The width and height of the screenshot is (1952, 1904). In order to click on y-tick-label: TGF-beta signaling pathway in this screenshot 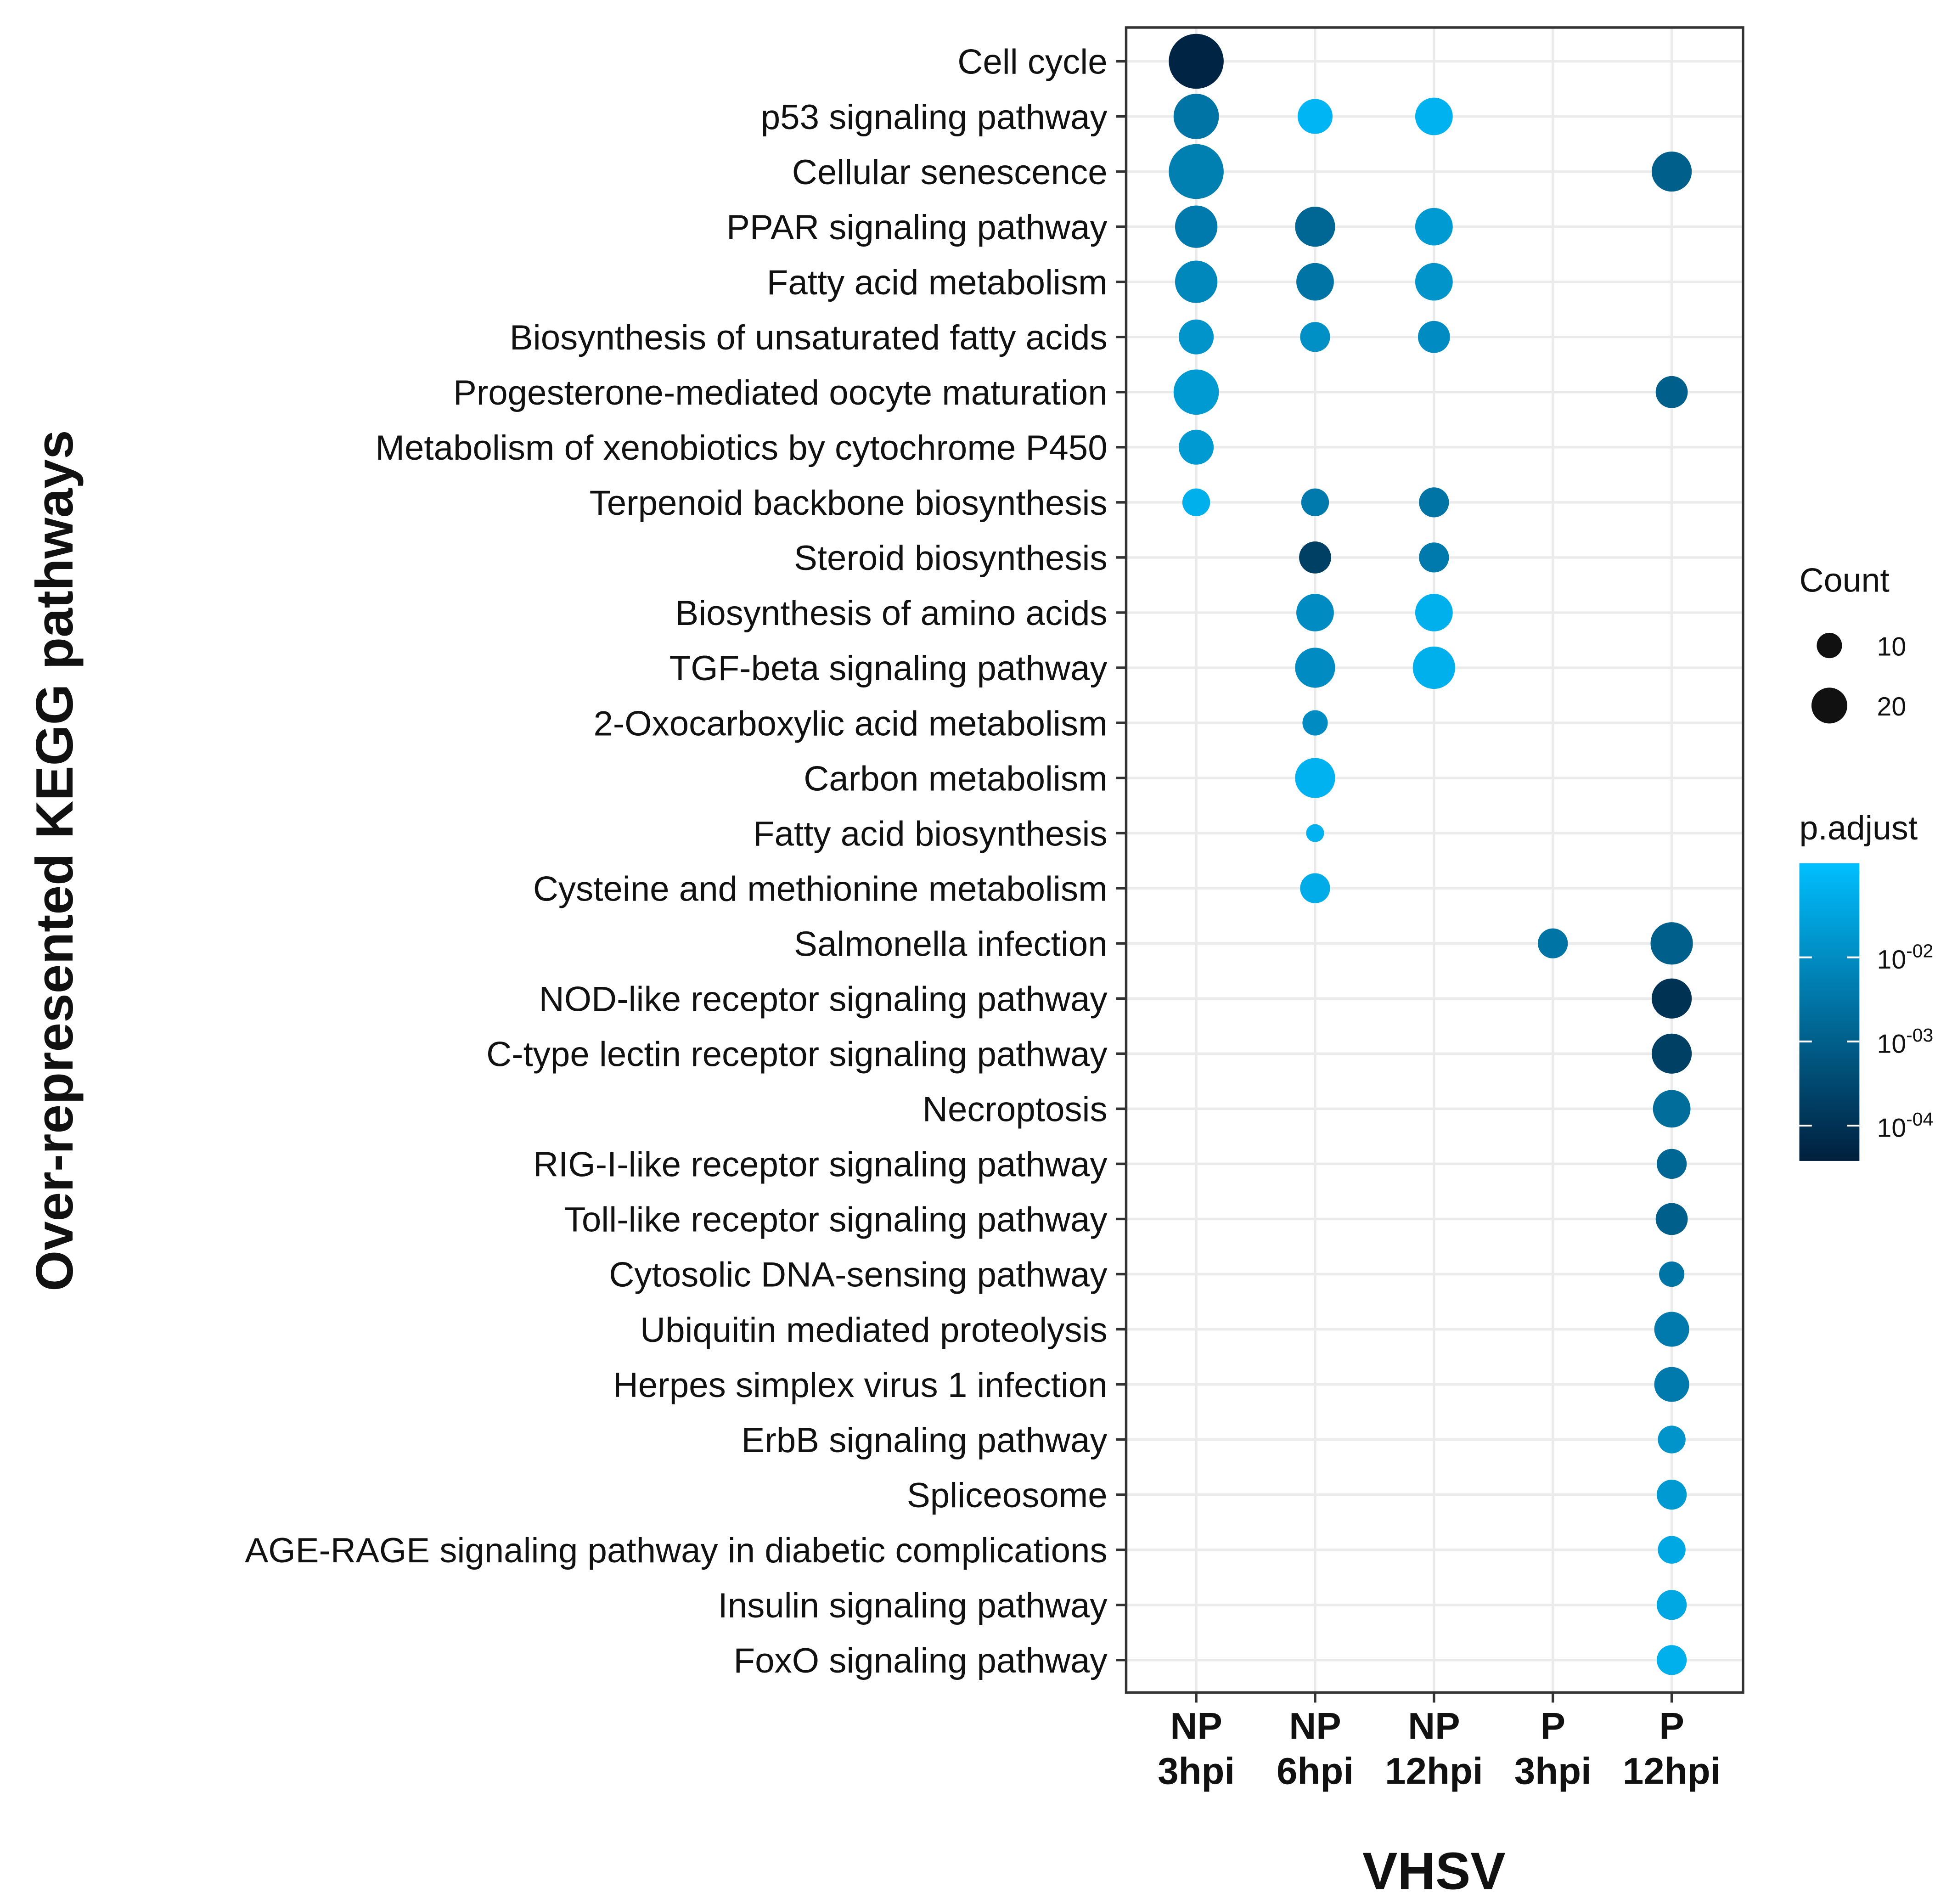, I will do `click(889, 668)`.